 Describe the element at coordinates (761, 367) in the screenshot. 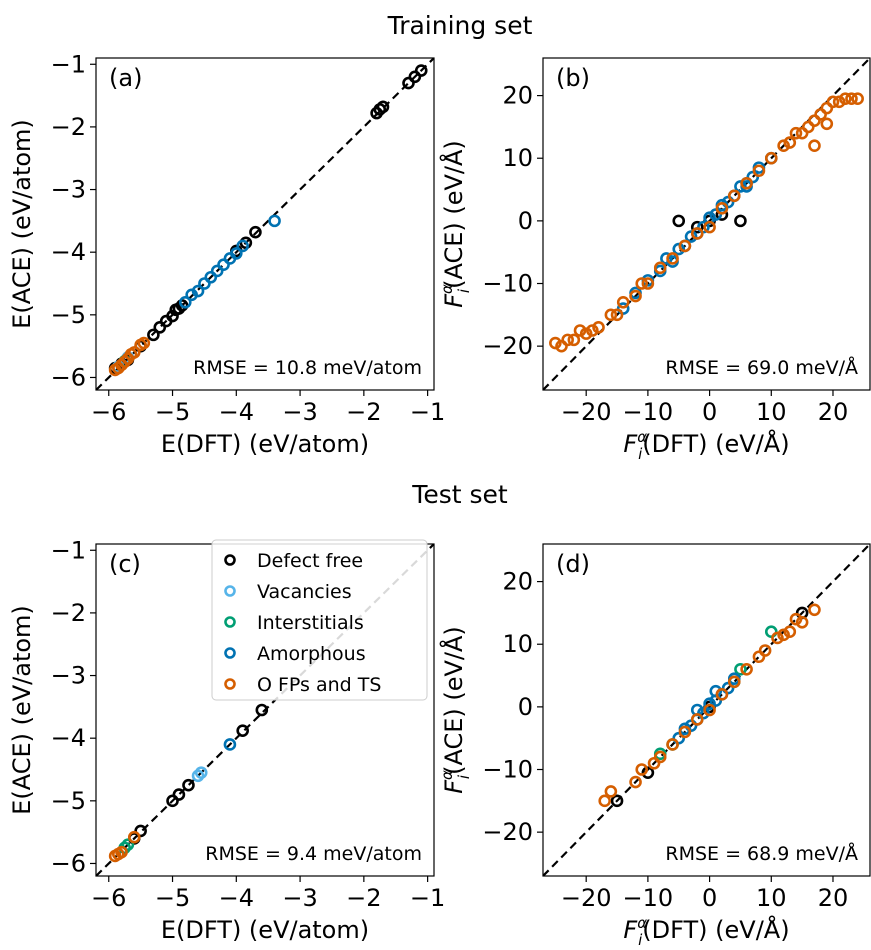

I see `rmse-annotation: RMSE = 69.0 meV/Å` at that location.